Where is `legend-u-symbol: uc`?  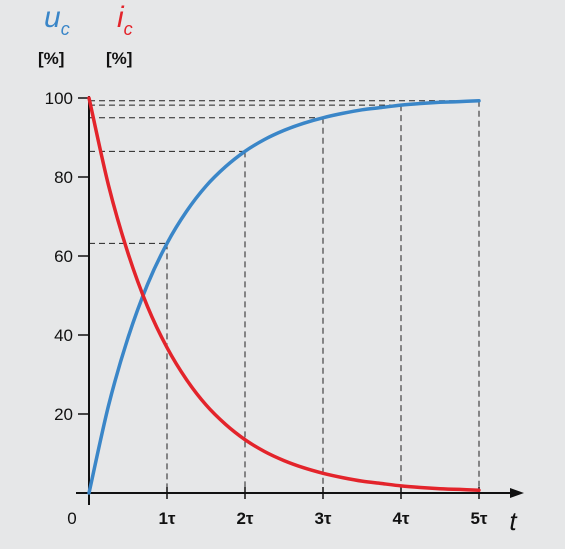 legend-u-symbol: uc is located at coordinates (57, 20).